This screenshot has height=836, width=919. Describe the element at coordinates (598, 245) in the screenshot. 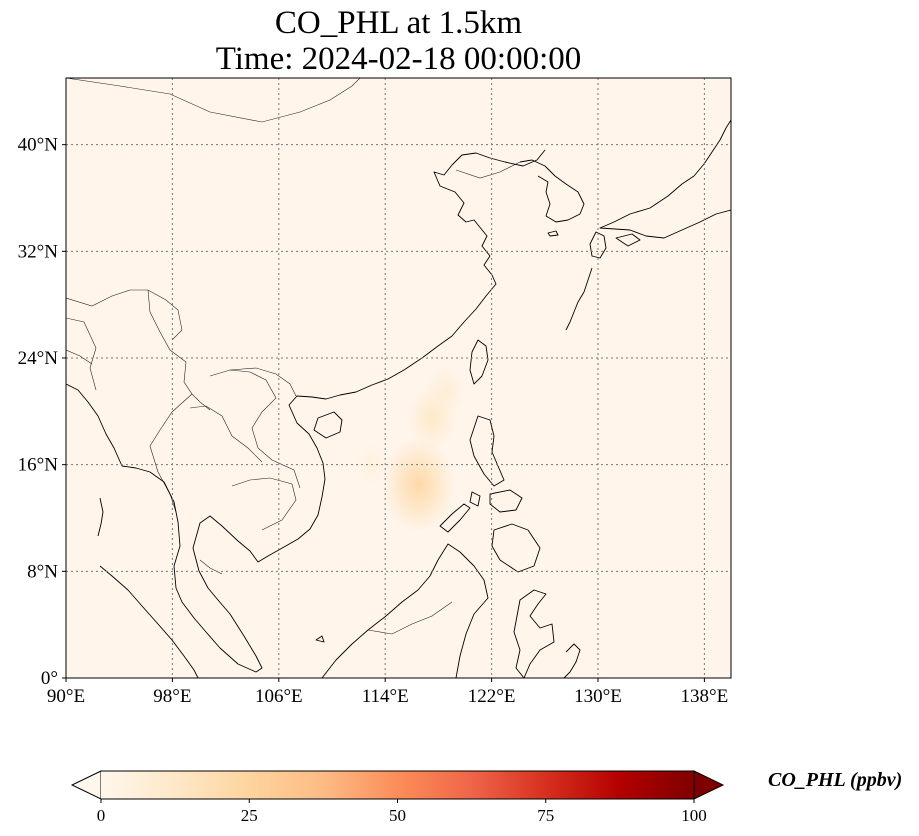

I see `japan-kyushu` at that location.